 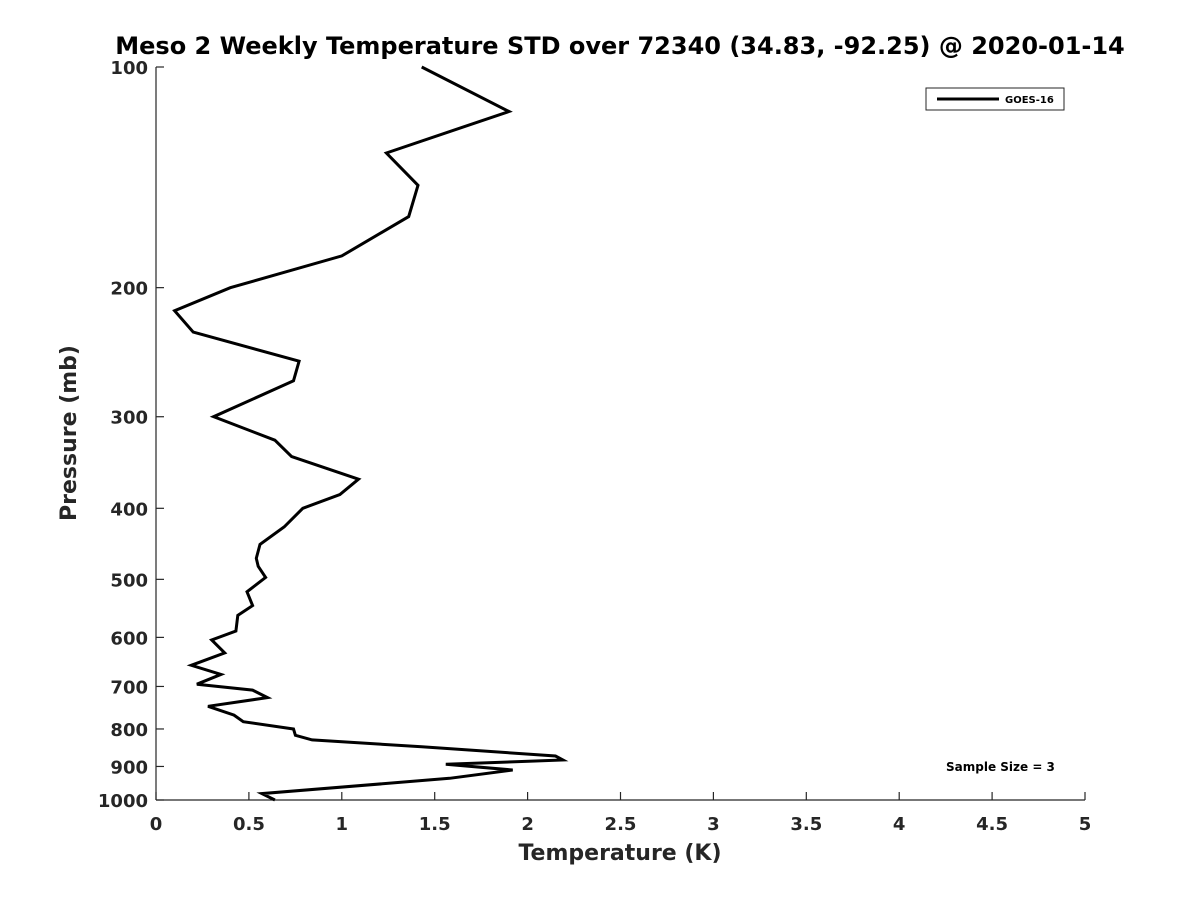 I want to click on x-tick-label: 2, so click(x=527, y=824).